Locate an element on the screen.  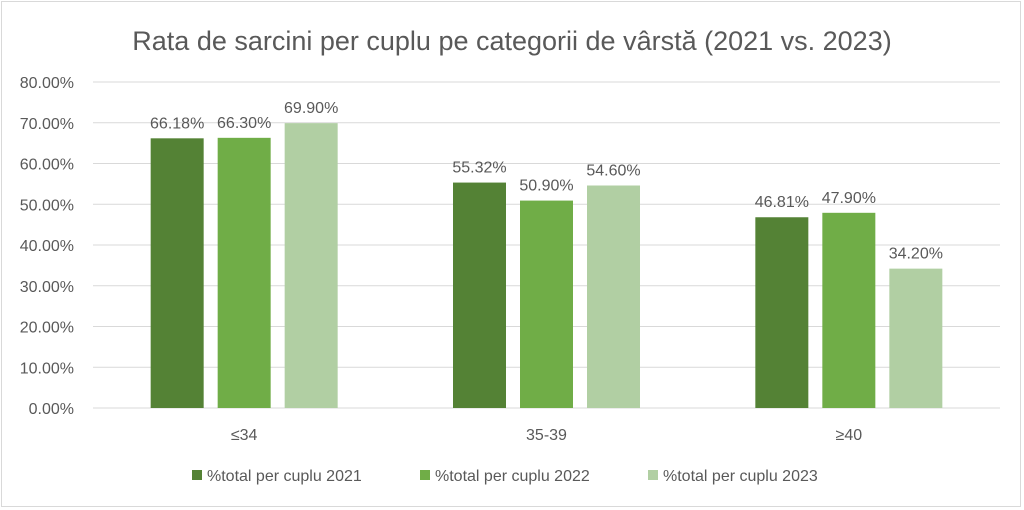
y-tick-label: 50.00% is located at coordinates (47, 205).